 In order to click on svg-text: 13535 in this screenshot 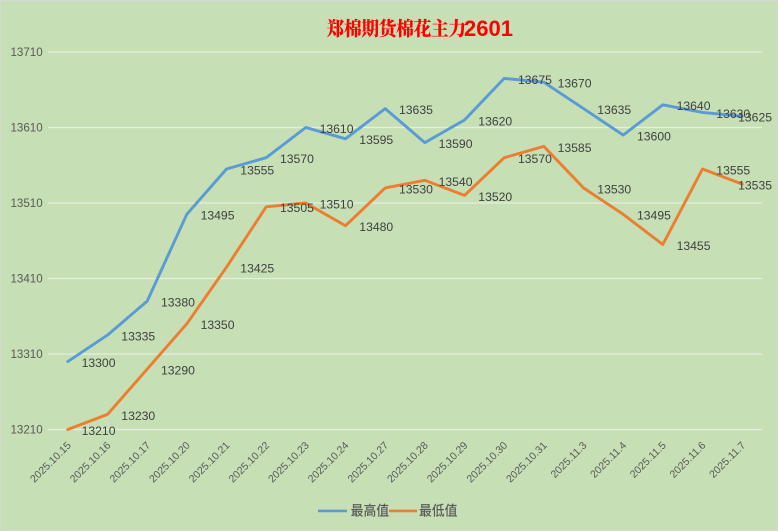, I will do `click(755, 186)`.